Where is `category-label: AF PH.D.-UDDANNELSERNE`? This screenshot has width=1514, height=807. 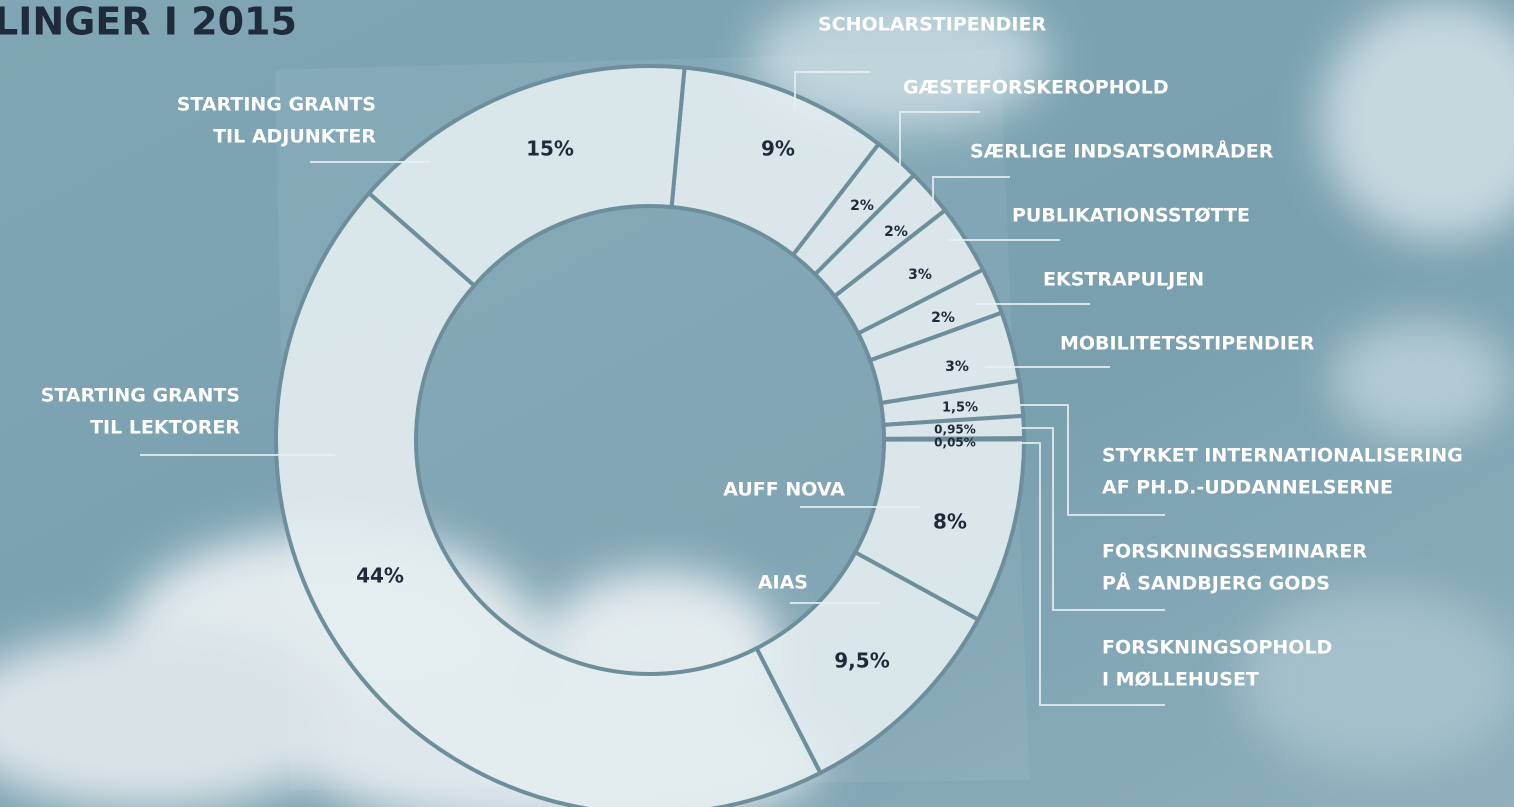
category-label: AF PH.D.-UDDANNELSERNE is located at coordinates (1247, 488).